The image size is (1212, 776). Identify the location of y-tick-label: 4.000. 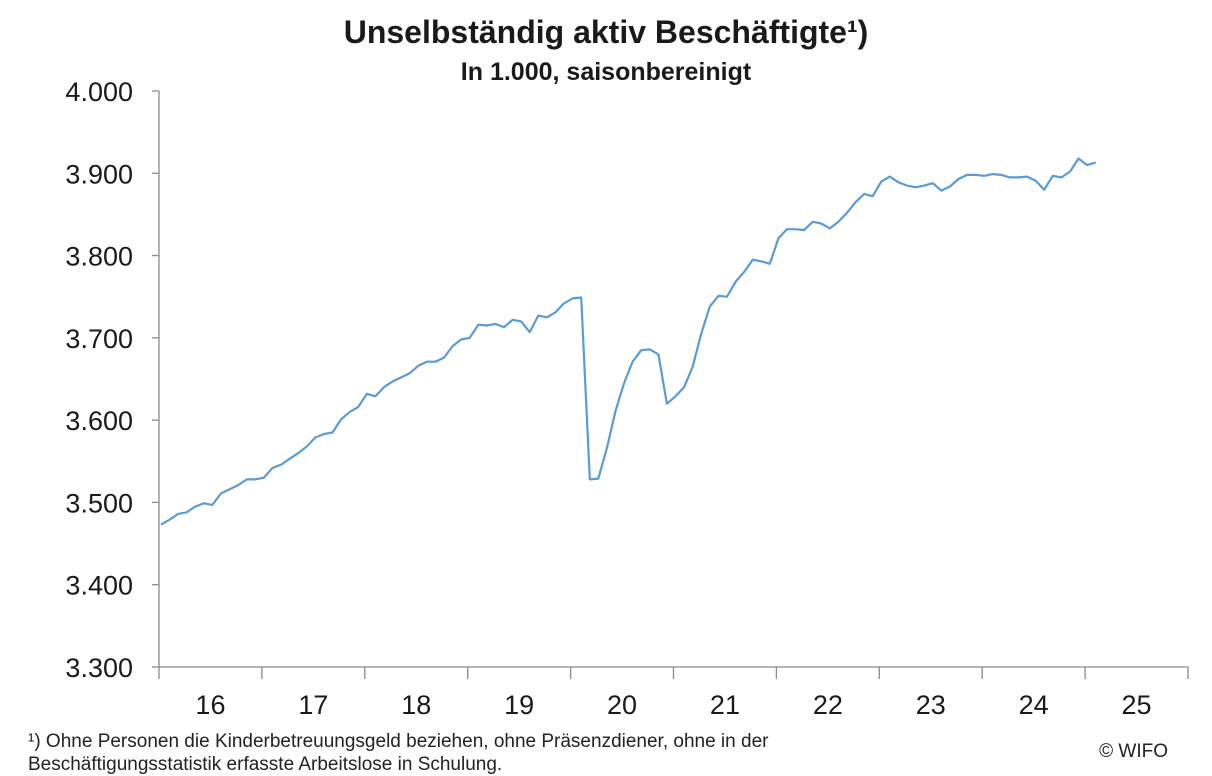
(99, 92).